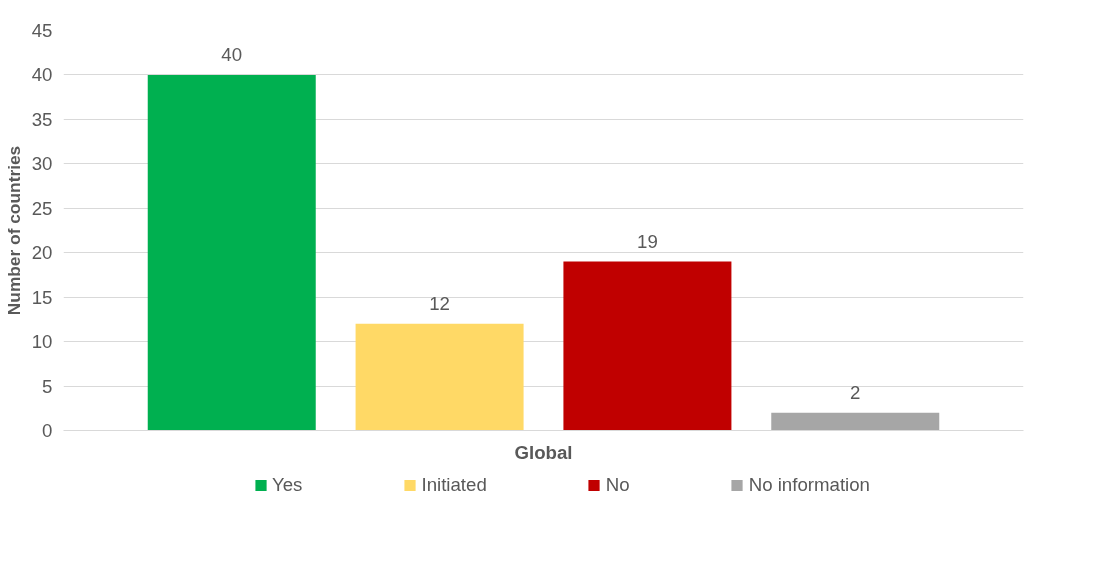  What do you see at coordinates (42, 297) in the screenshot?
I see `y-tick-label: 15` at bounding box center [42, 297].